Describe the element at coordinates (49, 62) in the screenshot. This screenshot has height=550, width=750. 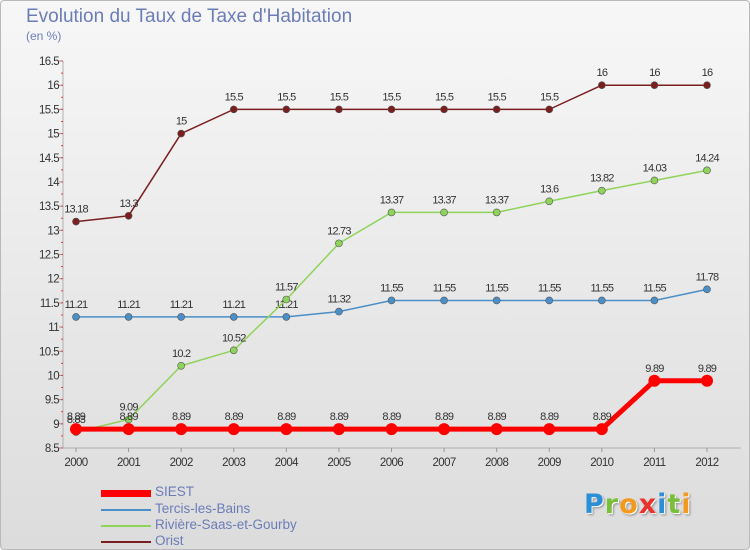
I see `y-tick-label: 16.5` at that location.